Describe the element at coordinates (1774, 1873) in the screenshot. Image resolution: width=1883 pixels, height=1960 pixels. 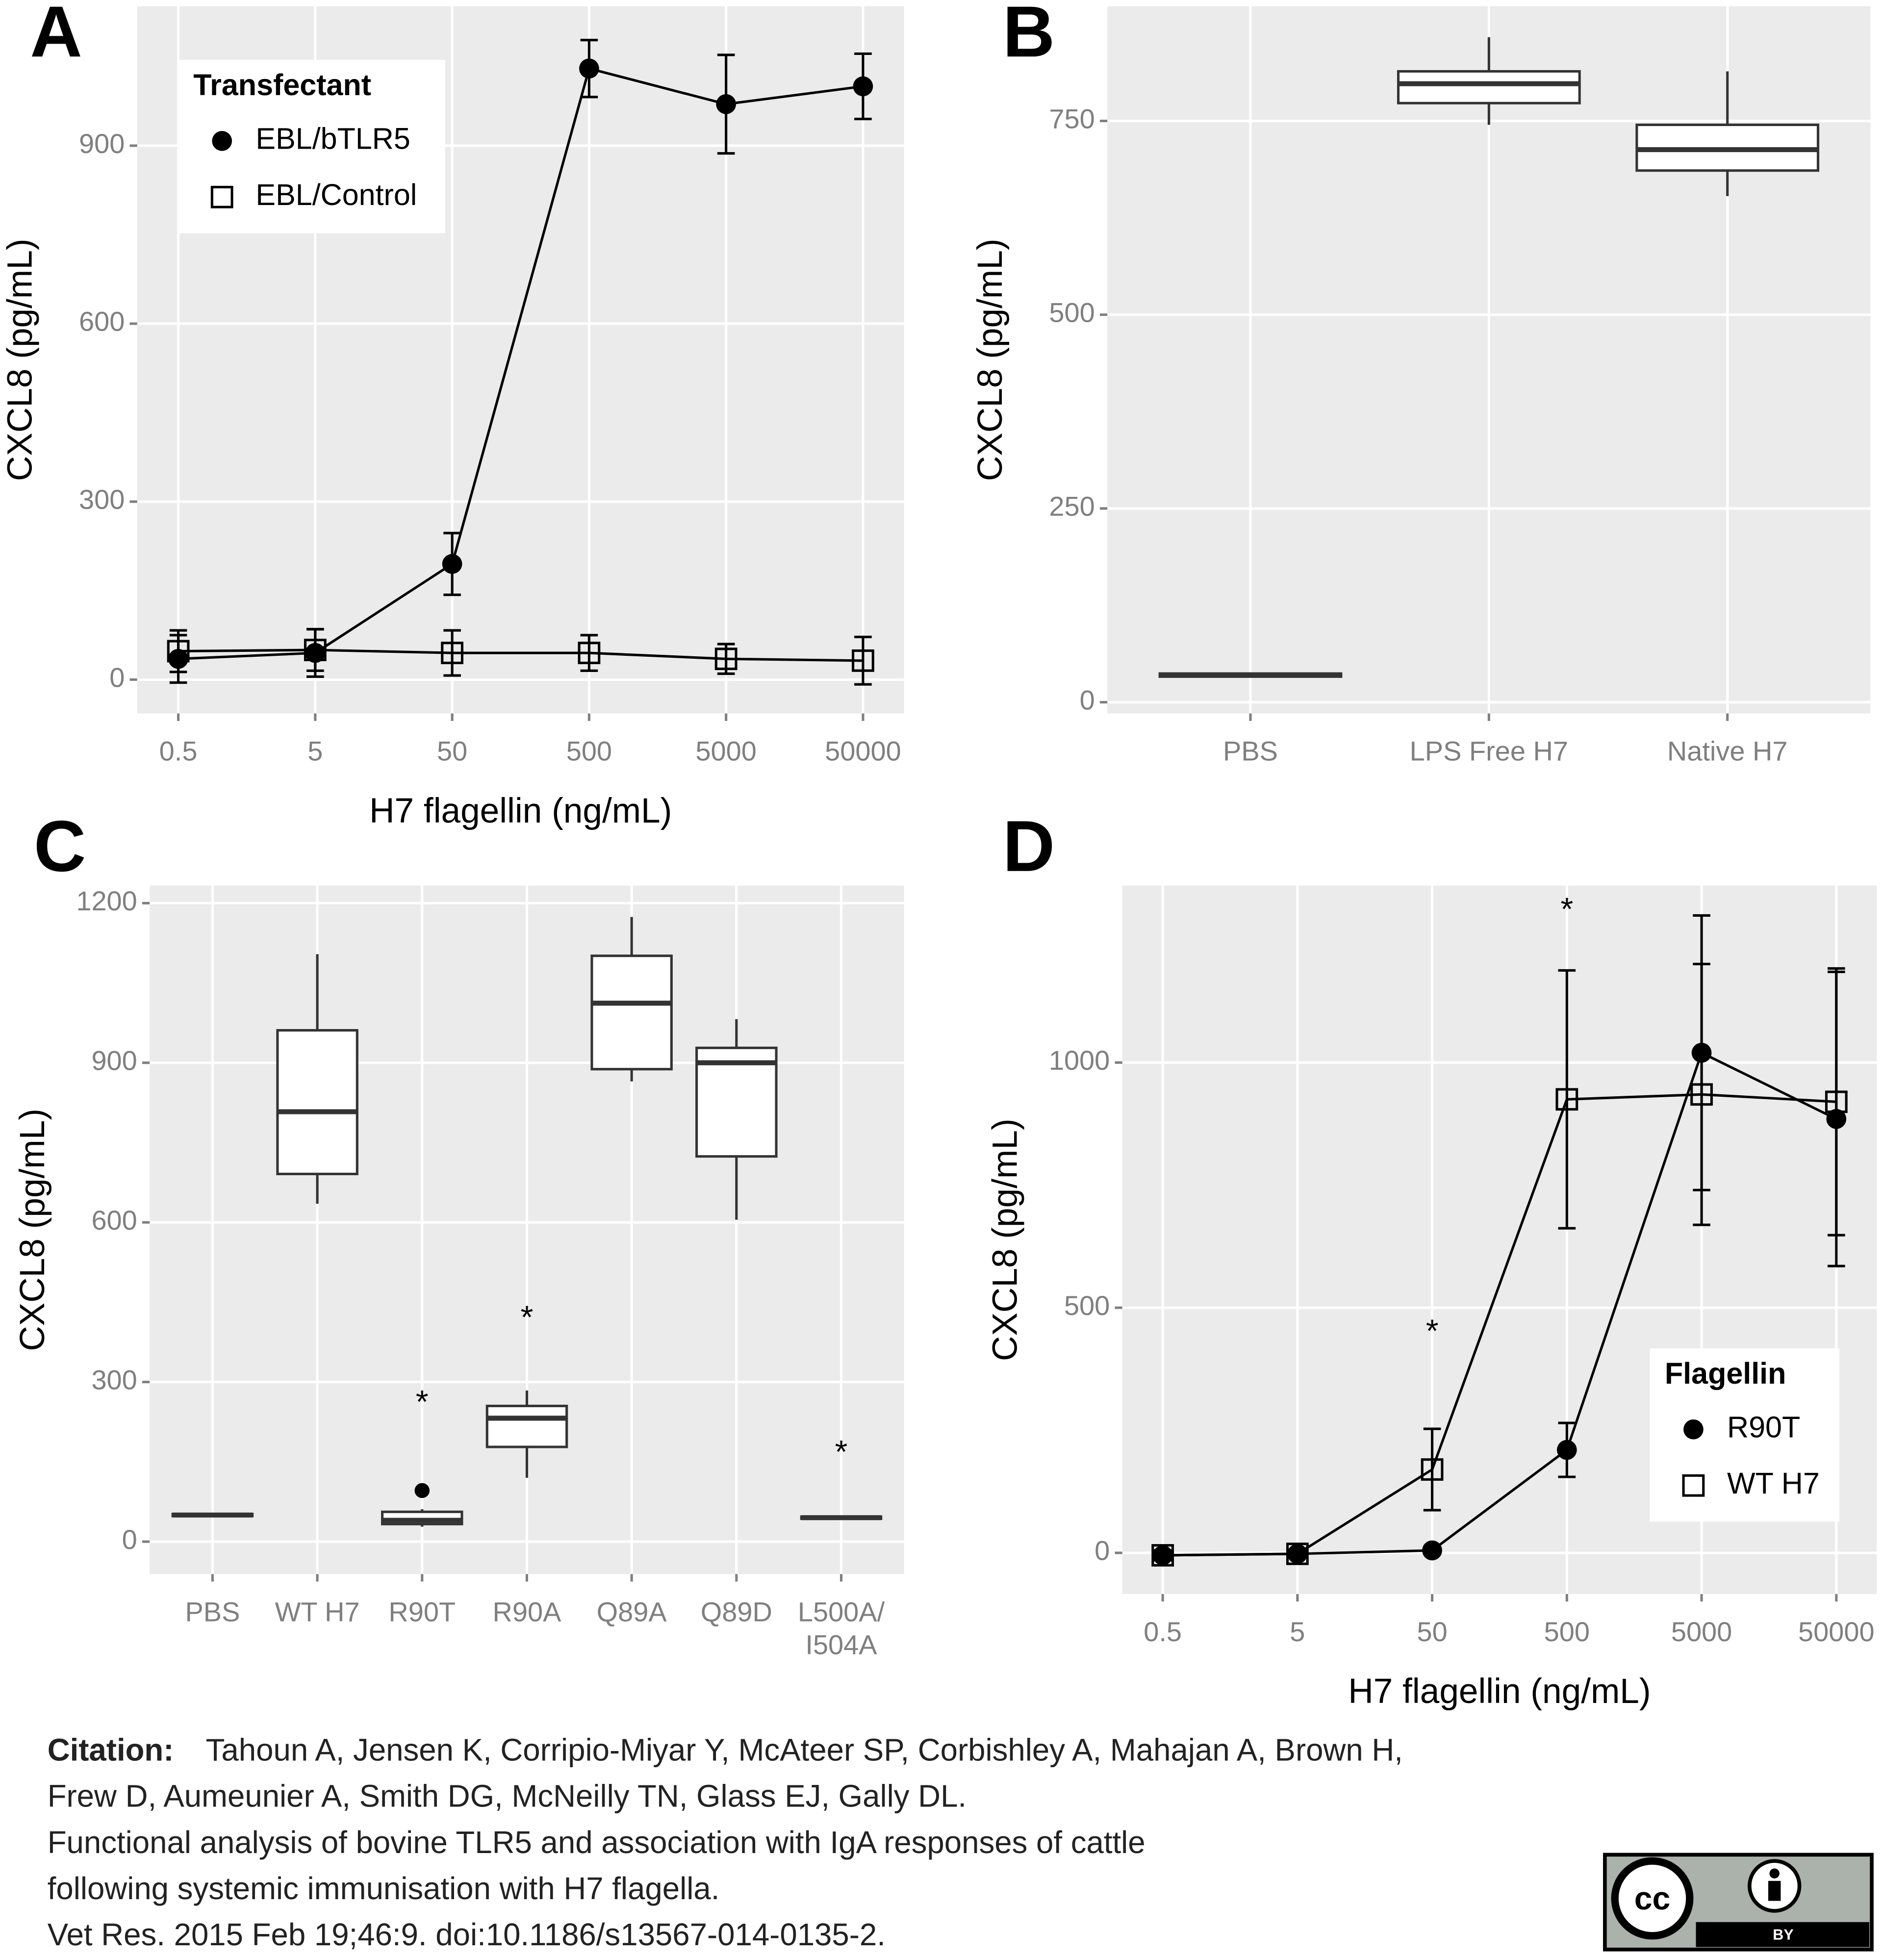
I see `by-icon-head` at that location.